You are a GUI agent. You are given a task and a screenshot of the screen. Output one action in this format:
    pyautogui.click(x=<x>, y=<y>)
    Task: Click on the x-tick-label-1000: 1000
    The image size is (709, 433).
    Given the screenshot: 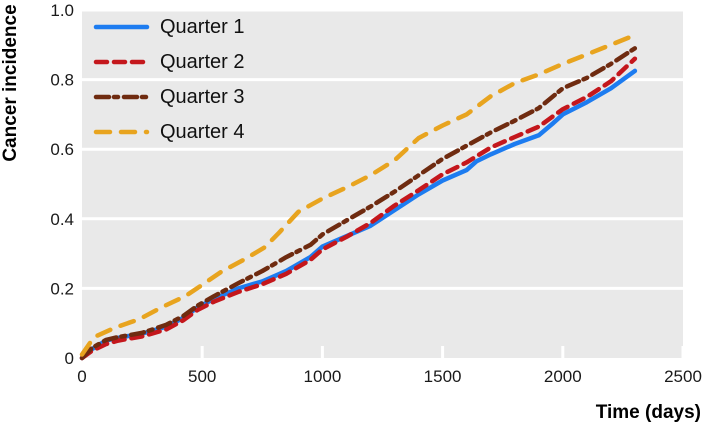 What is the action you would take?
    pyautogui.click(x=322, y=376)
    